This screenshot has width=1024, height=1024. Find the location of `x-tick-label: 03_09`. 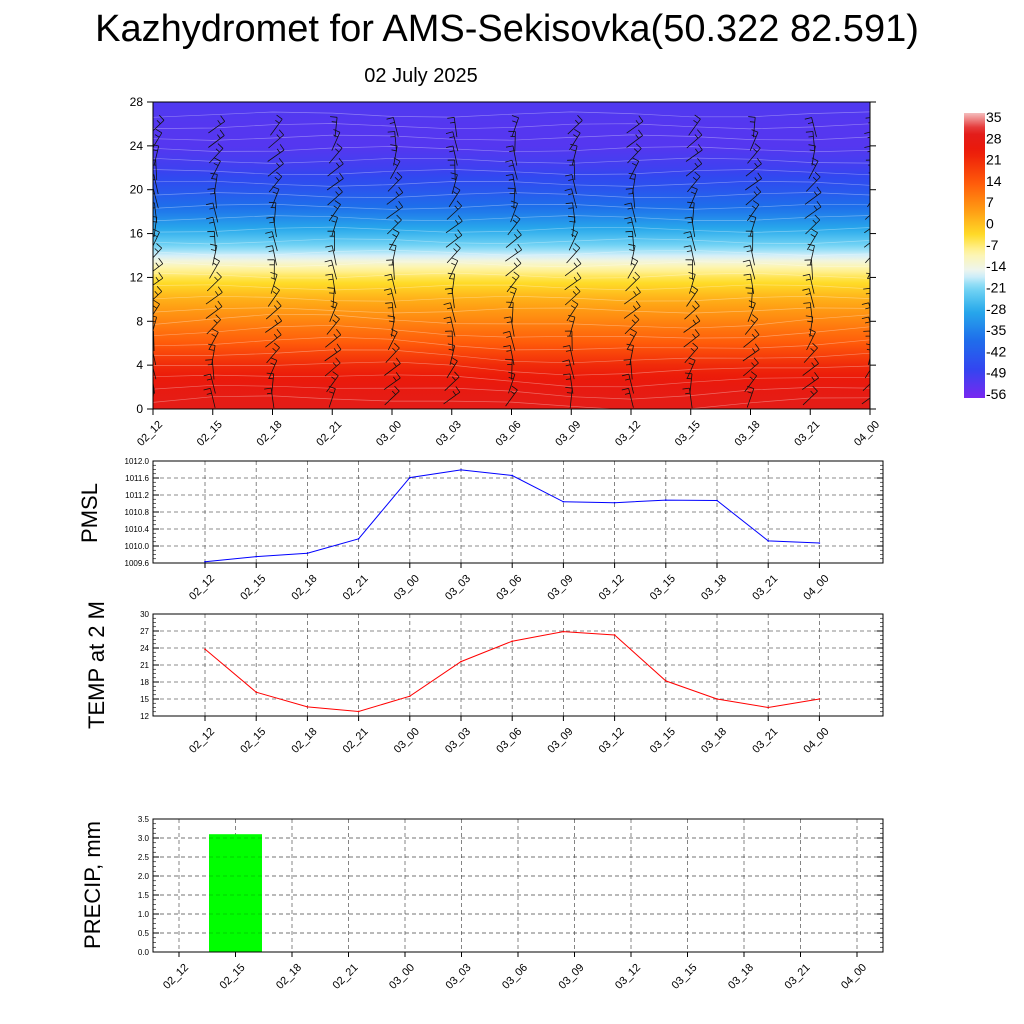

x-tick-label: 03_09 is located at coordinates (560, 741).